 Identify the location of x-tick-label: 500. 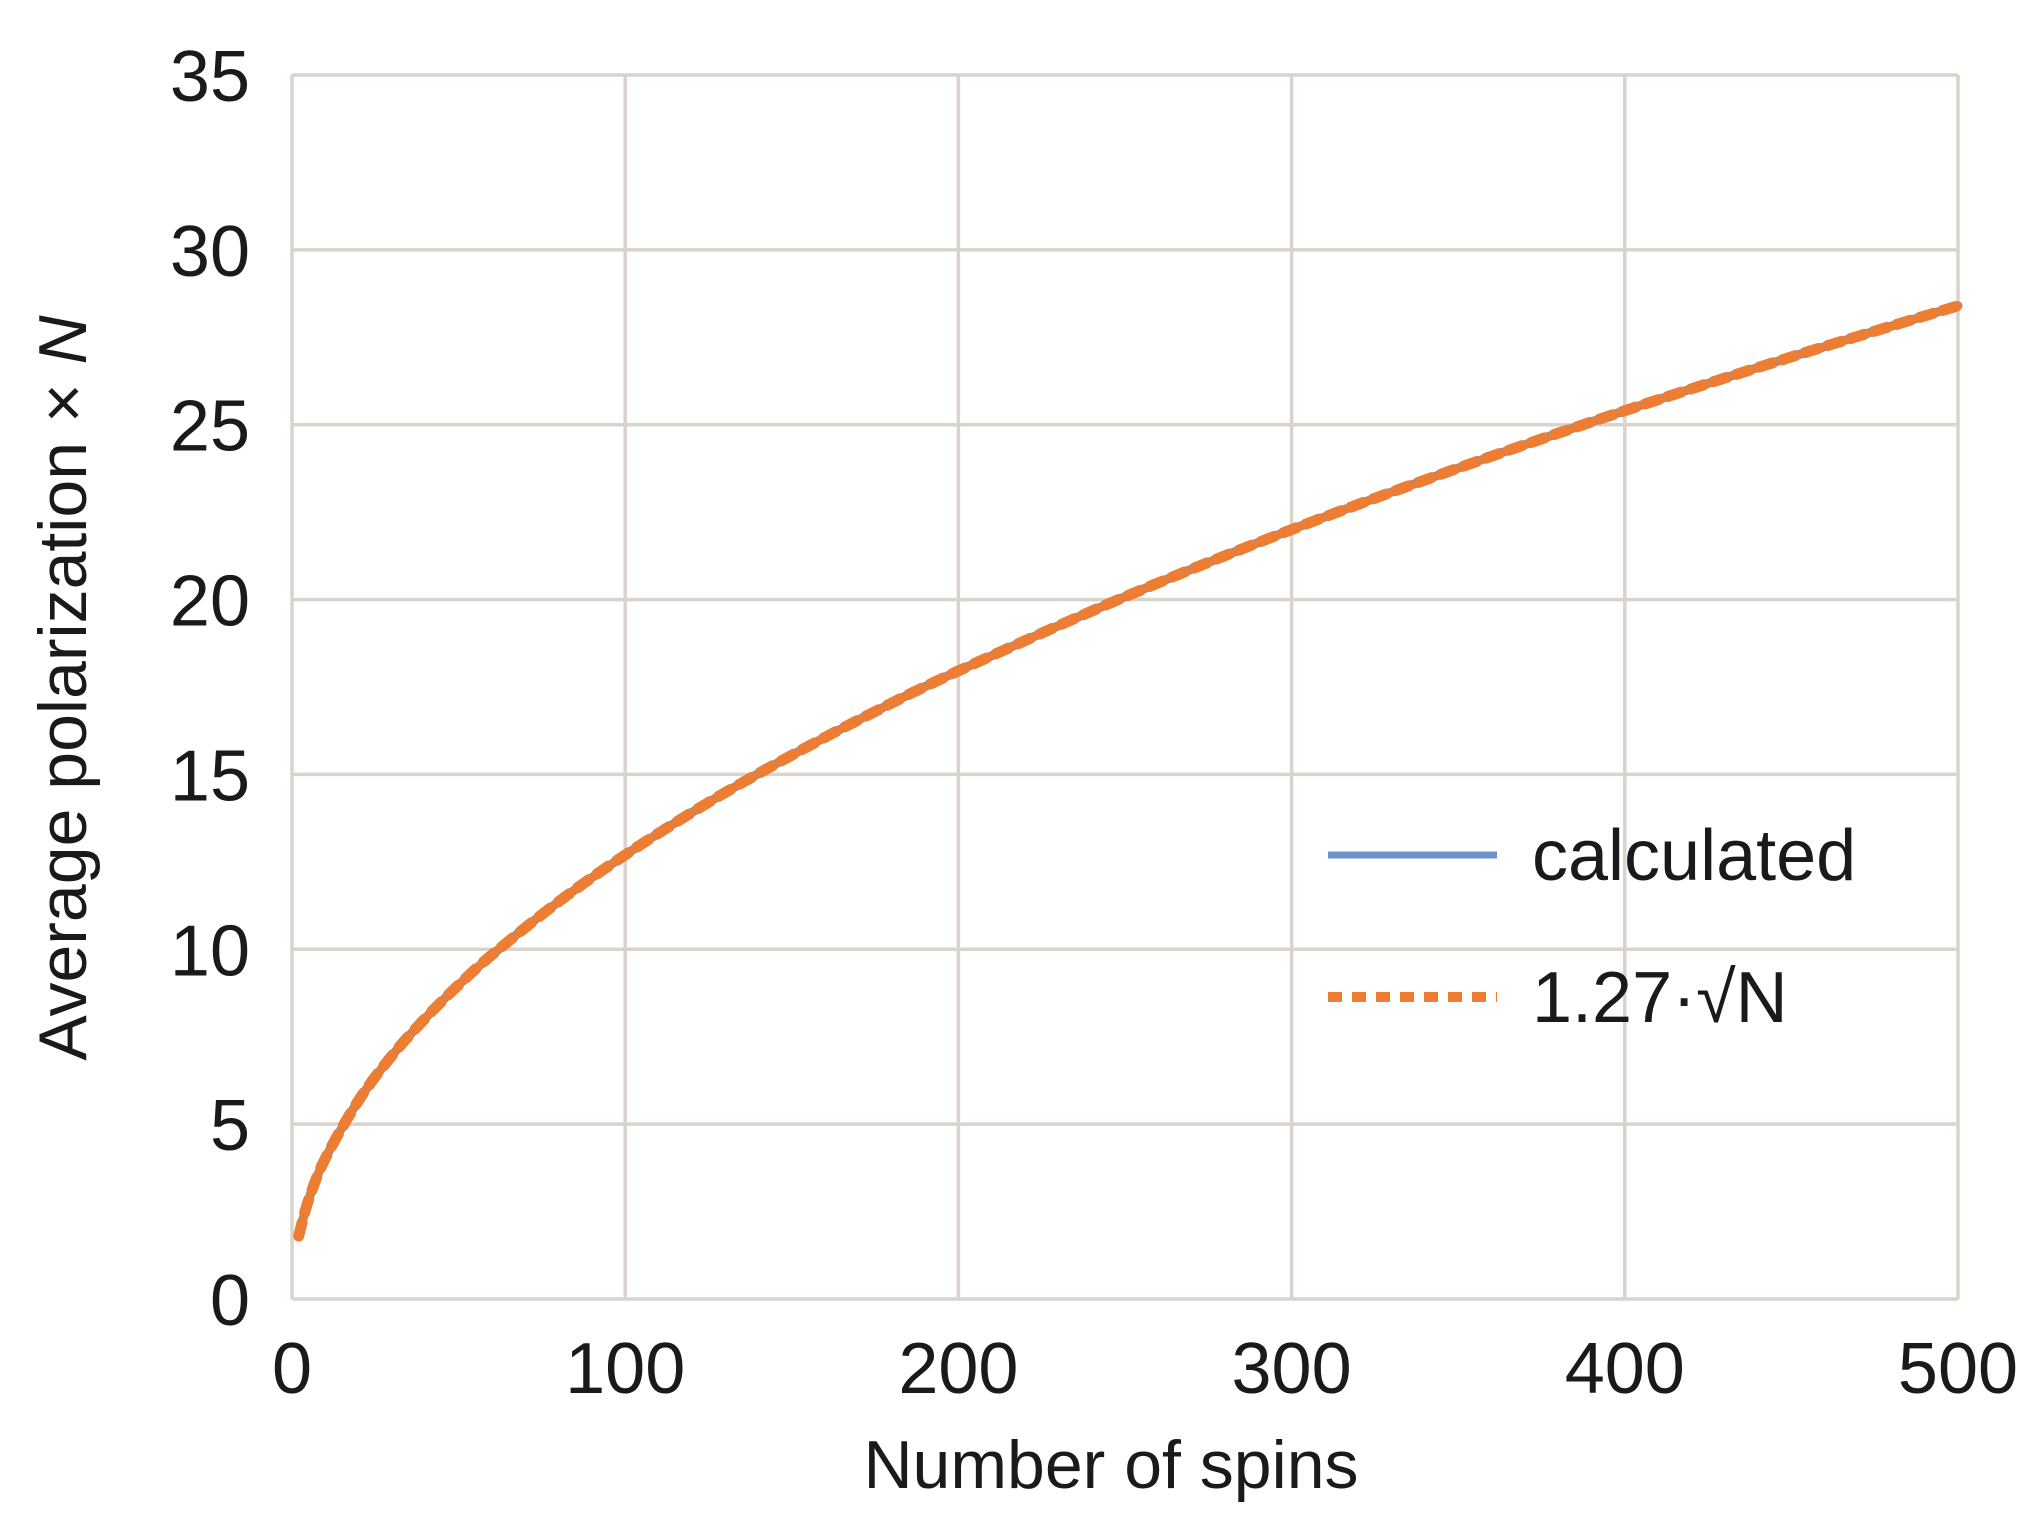
(1958, 1369).